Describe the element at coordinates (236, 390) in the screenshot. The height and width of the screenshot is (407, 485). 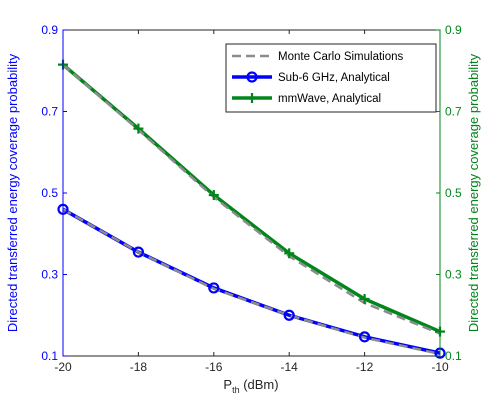
I see `x-axis-label-subscript: th` at that location.